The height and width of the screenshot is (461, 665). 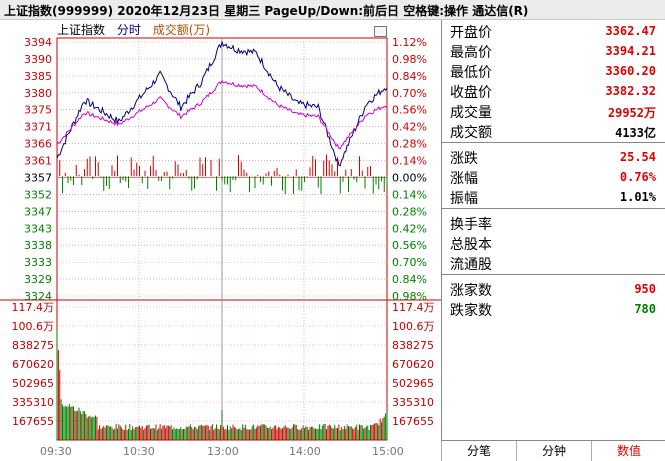 What do you see at coordinates (471, 33) in the screenshot?
I see `quote-label: 开盘价` at bounding box center [471, 33].